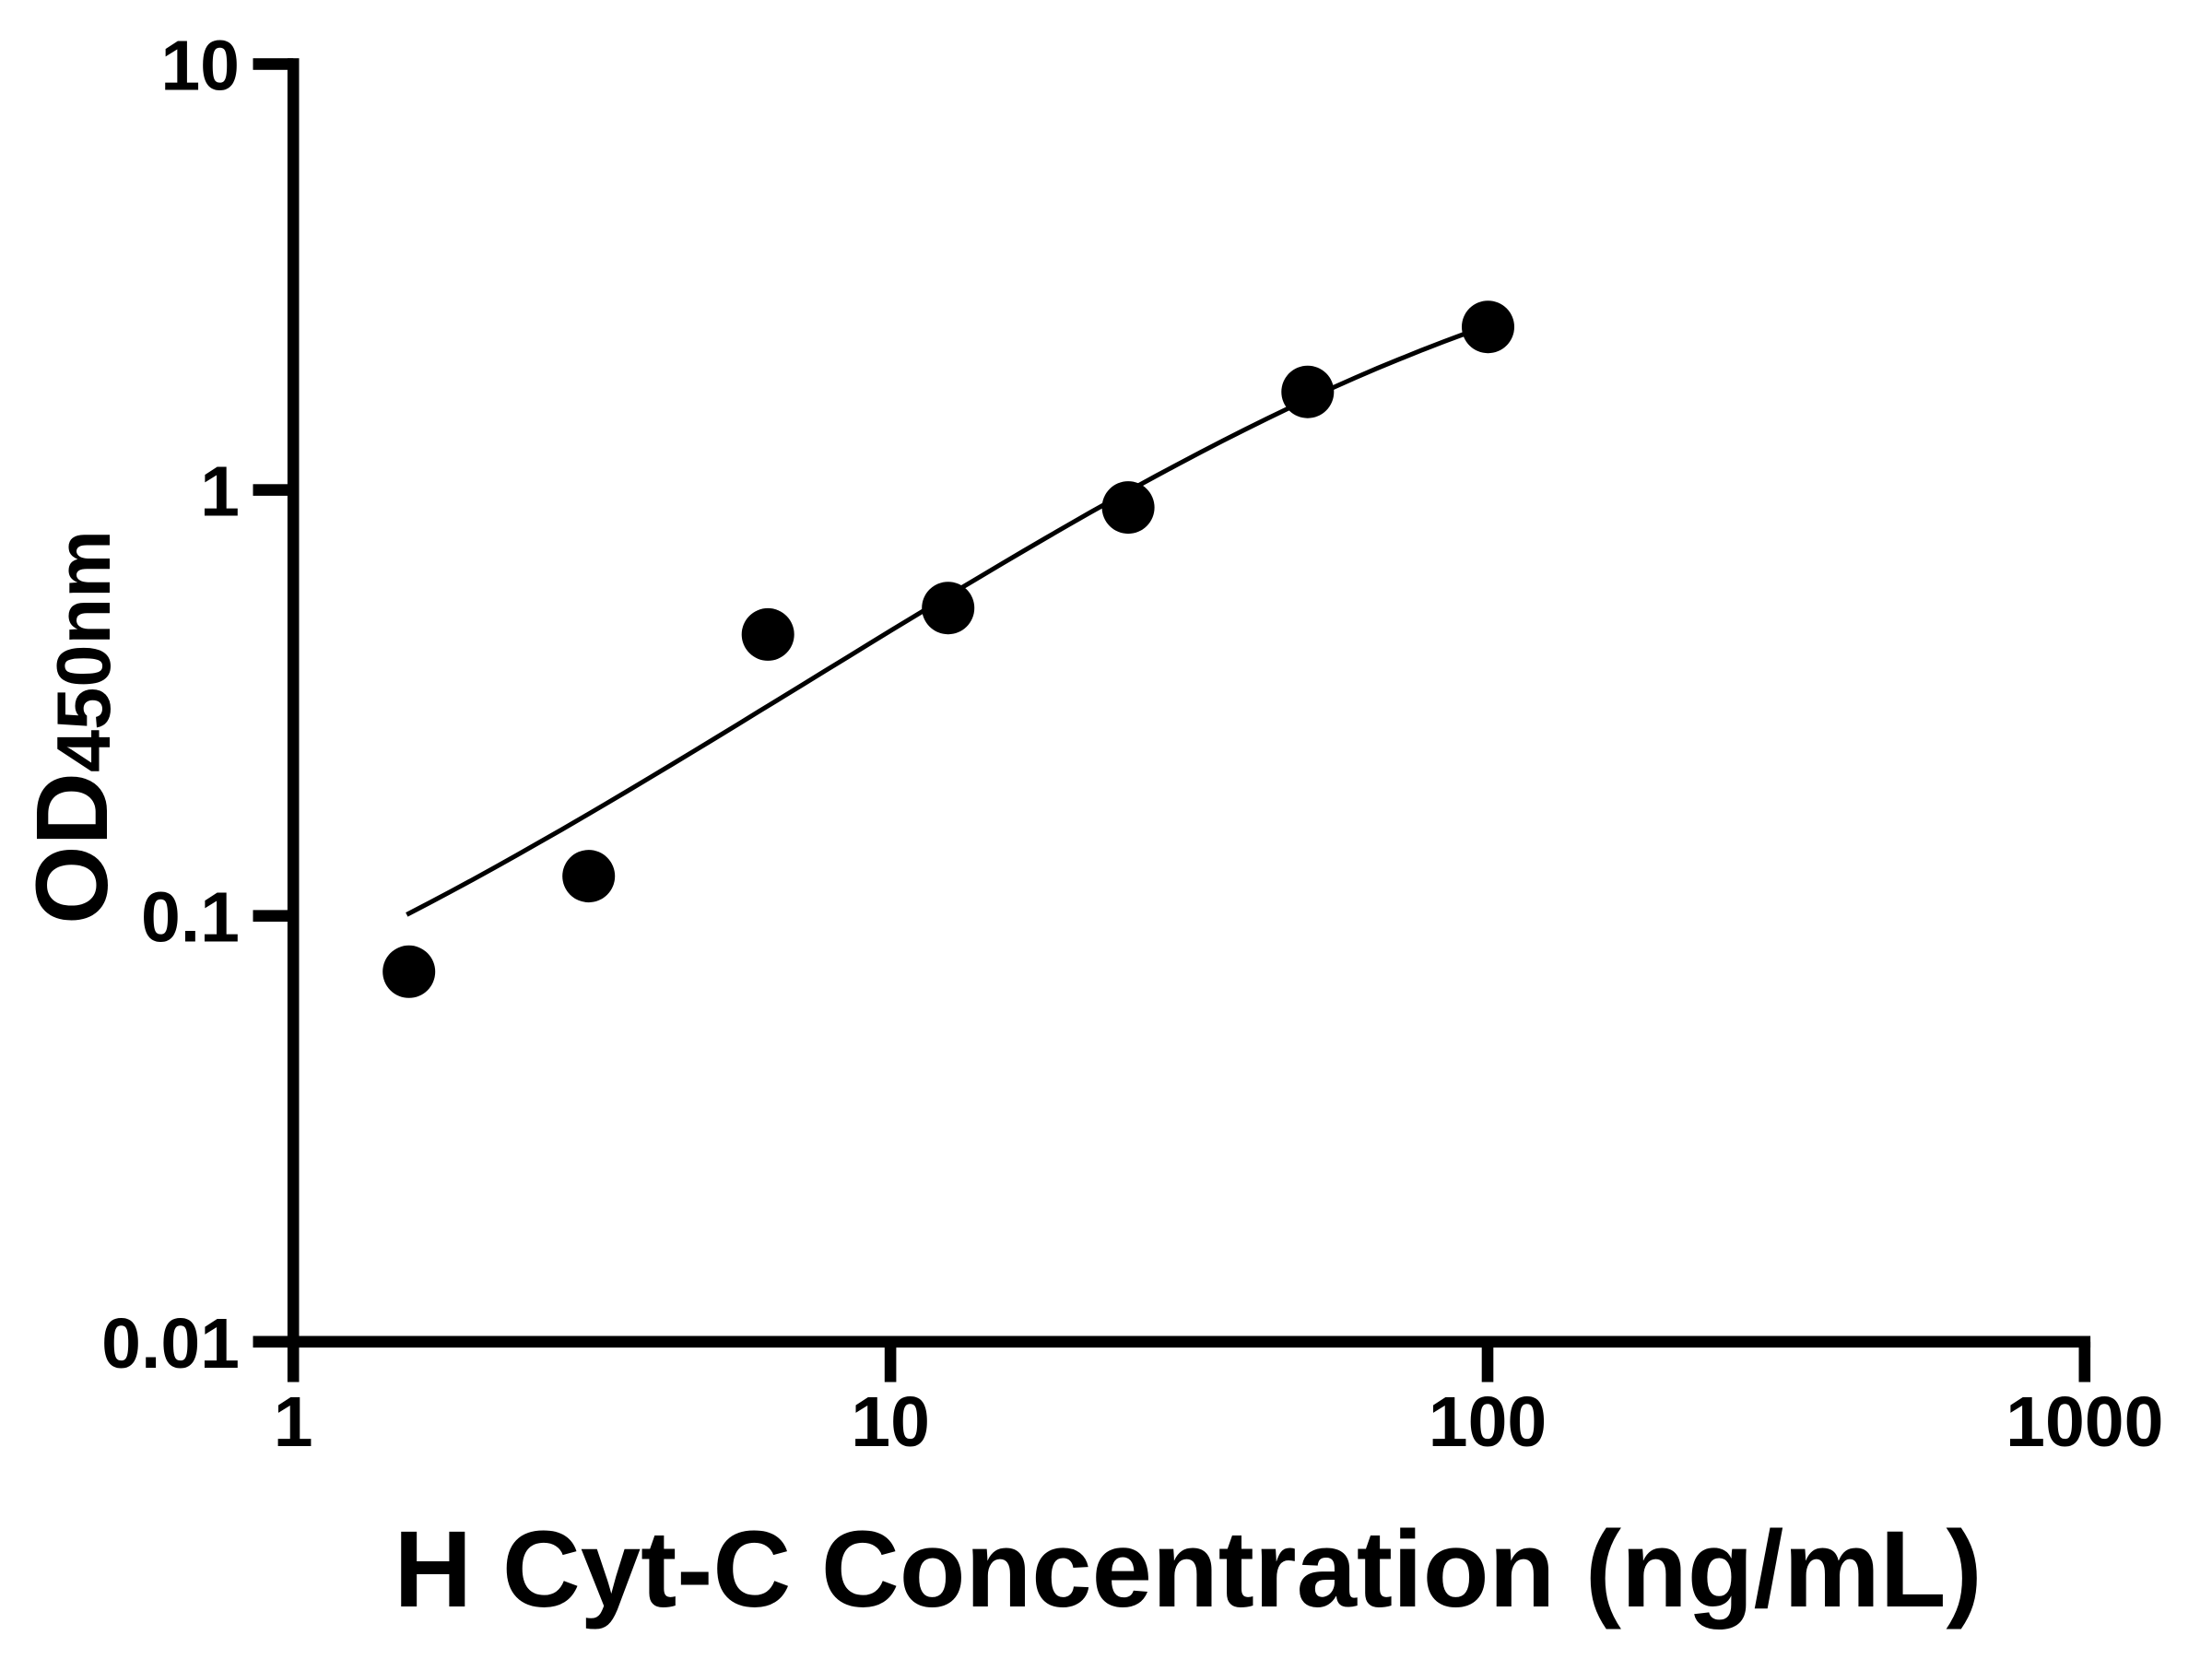  What do you see at coordinates (2084, 1422) in the screenshot?
I see `svg-text: 1000` at bounding box center [2084, 1422].